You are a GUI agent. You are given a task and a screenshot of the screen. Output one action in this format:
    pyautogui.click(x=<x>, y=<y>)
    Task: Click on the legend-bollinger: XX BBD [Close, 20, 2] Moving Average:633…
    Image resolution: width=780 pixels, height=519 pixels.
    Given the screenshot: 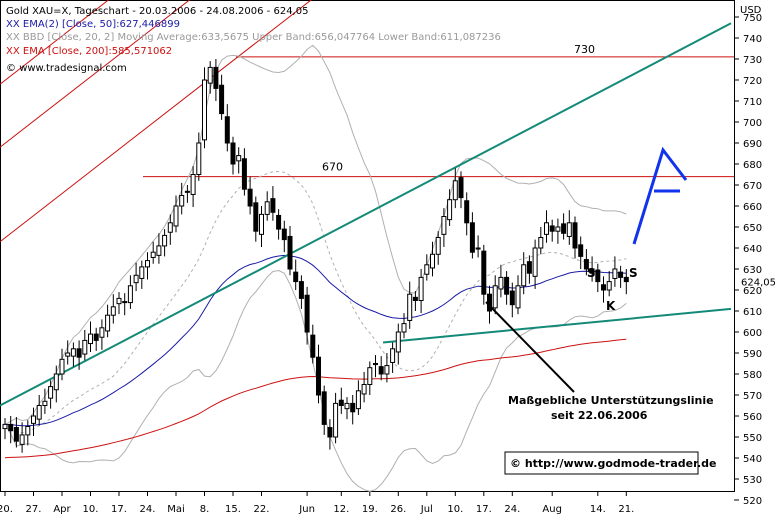 What is the action you would take?
    pyautogui.click(x=253, y=37)
    